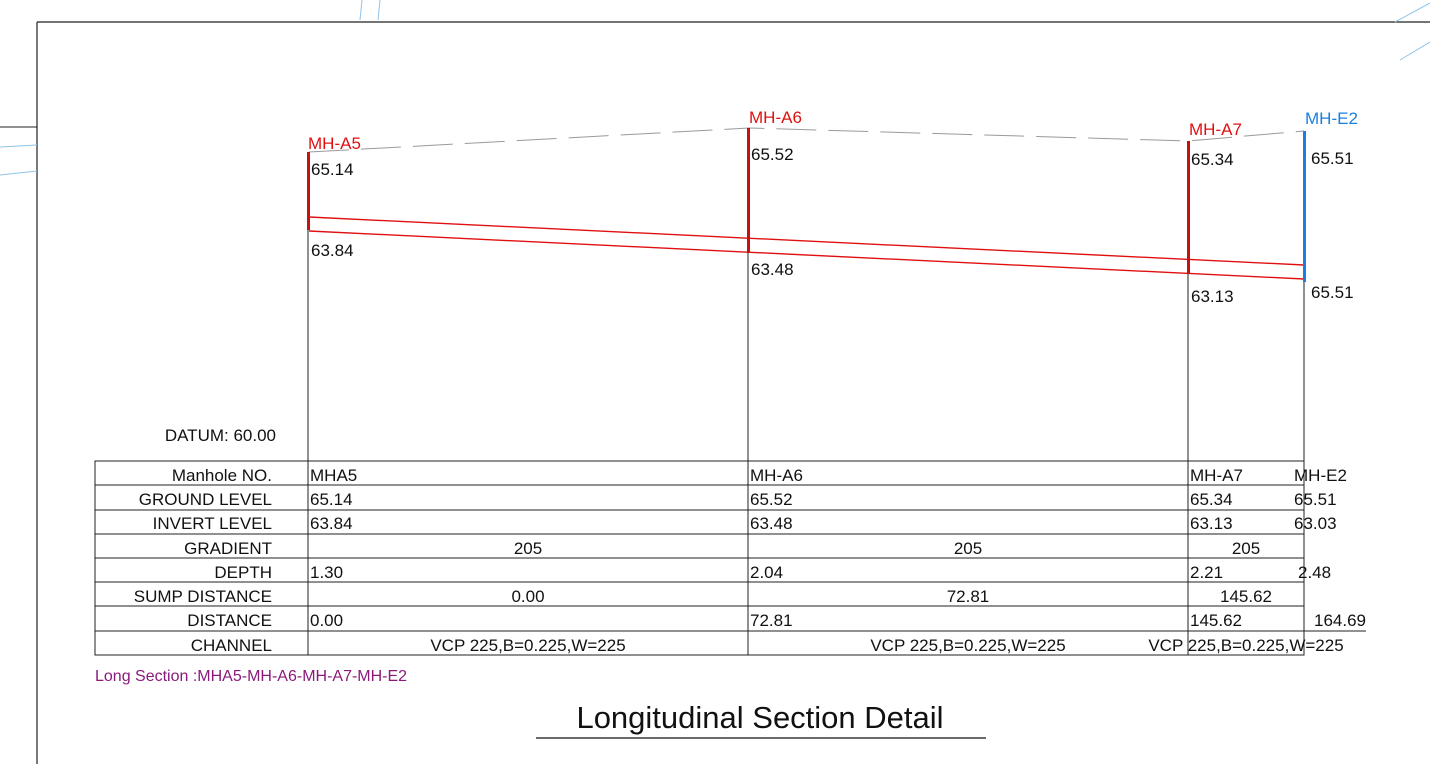 This screenshot has height=764, width=1430. Describe the element at coordinates (1332, 292) in the screenshot. I see `invert-value-e2: 65.51` at that location.